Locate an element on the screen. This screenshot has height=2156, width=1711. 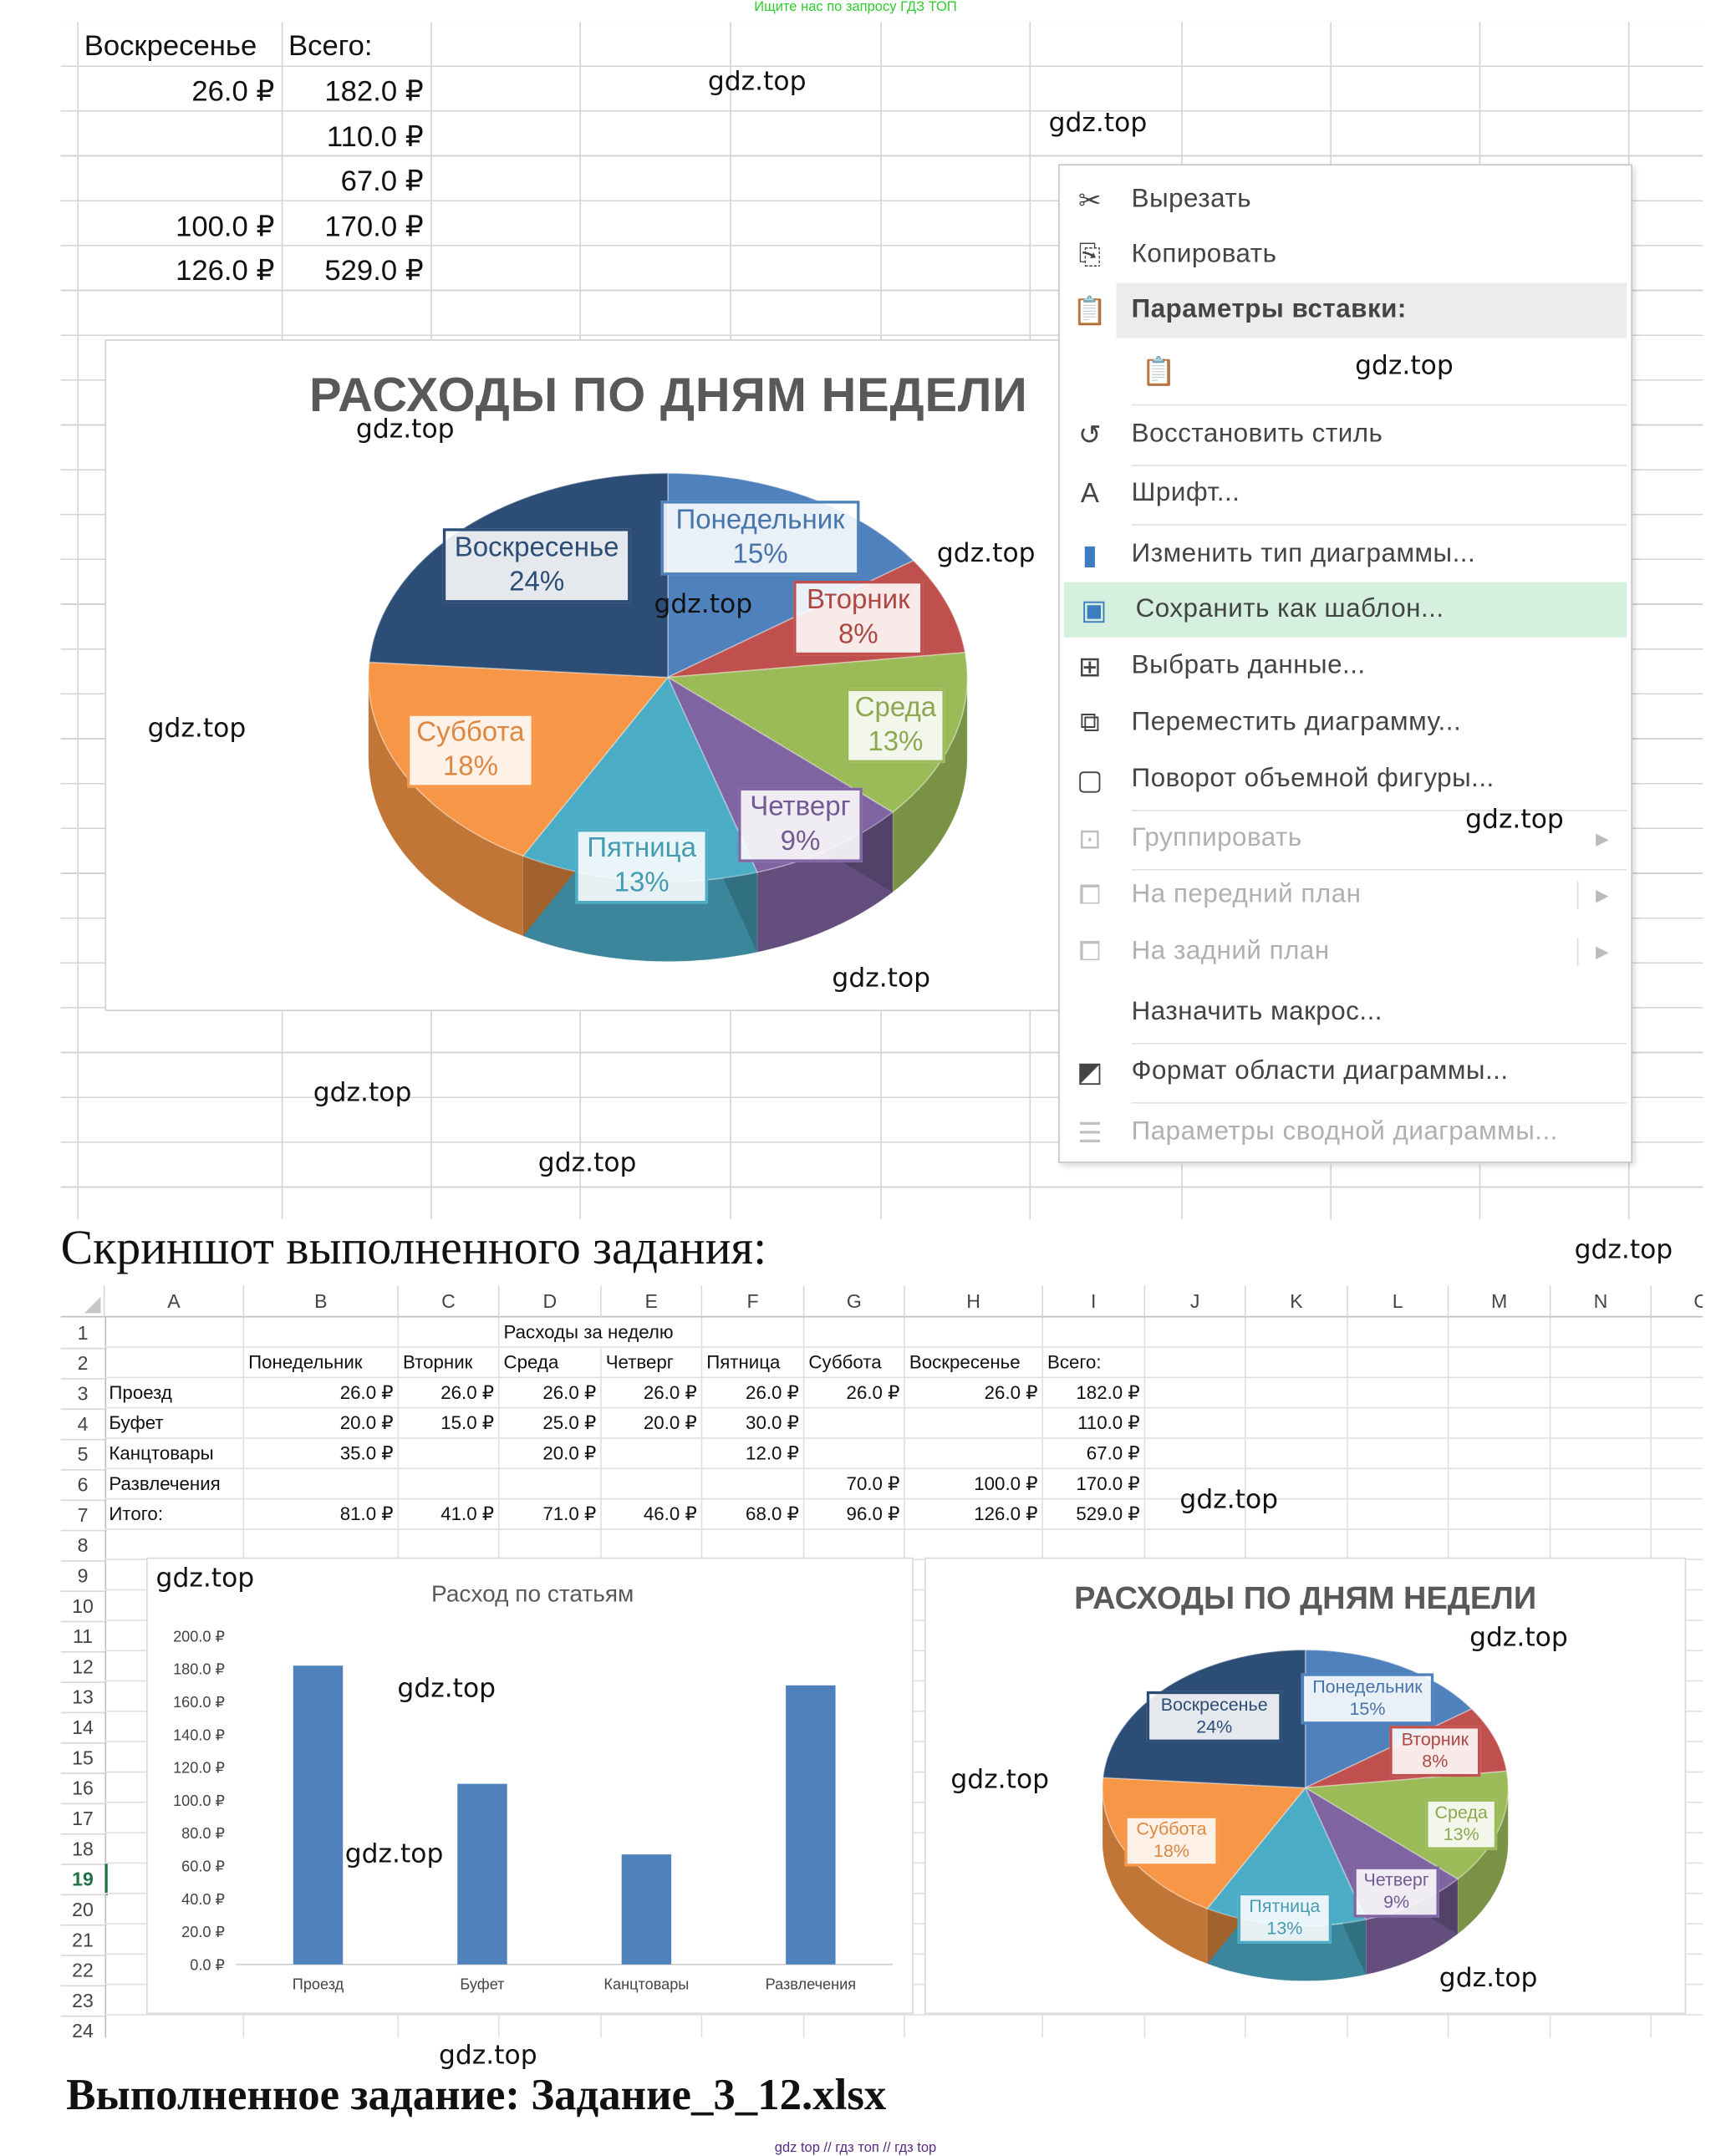
menu-item: ⎘ Копировать is located at coordinates (1345, 255).